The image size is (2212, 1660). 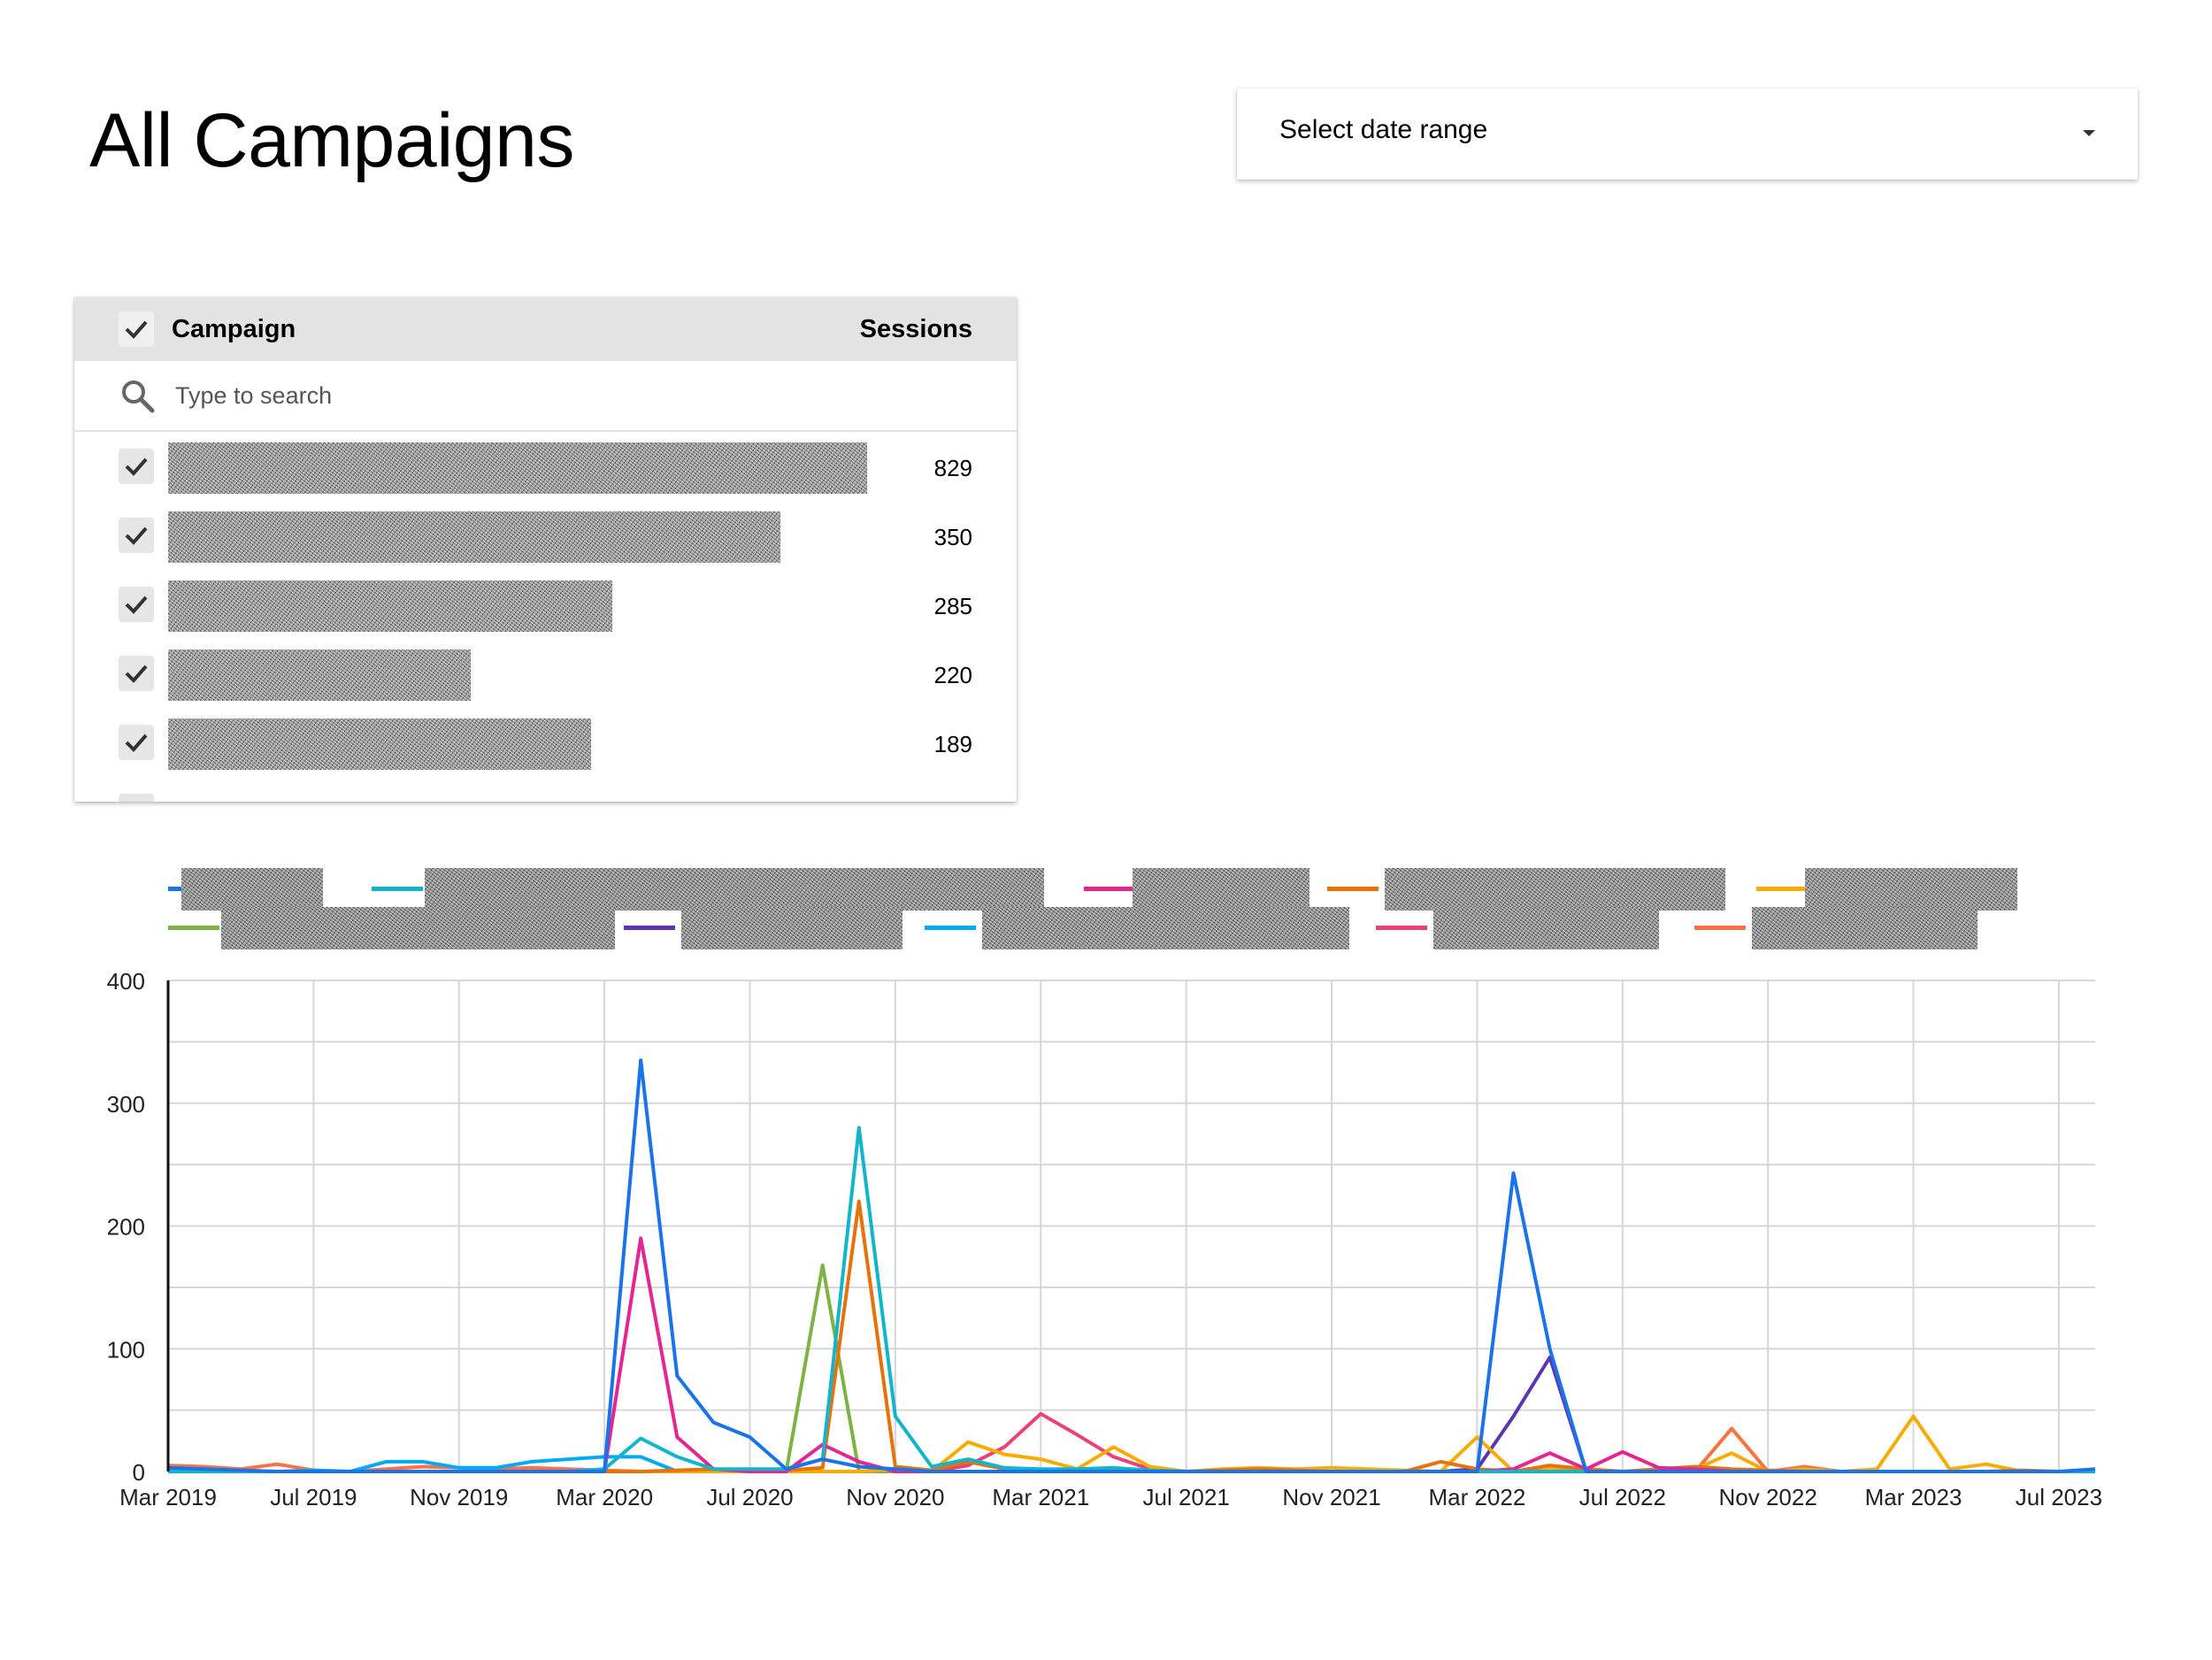 What do you see at coordinates (1914, 1497) in the screenshot?
I see `x-tick-label: Mar 2023` at bounding box center [1914, 1497].